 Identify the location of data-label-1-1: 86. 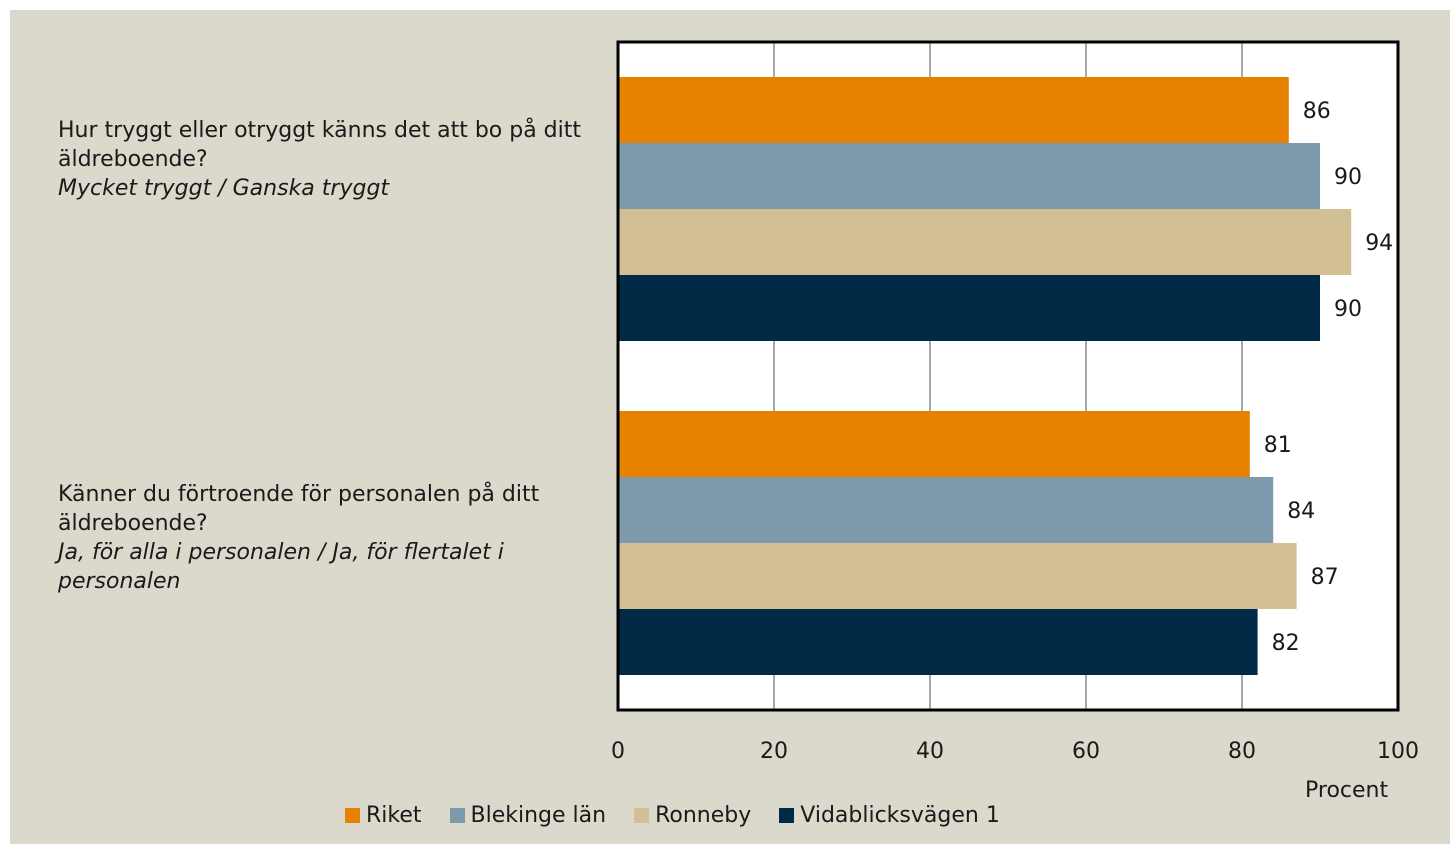
(1317, 111).